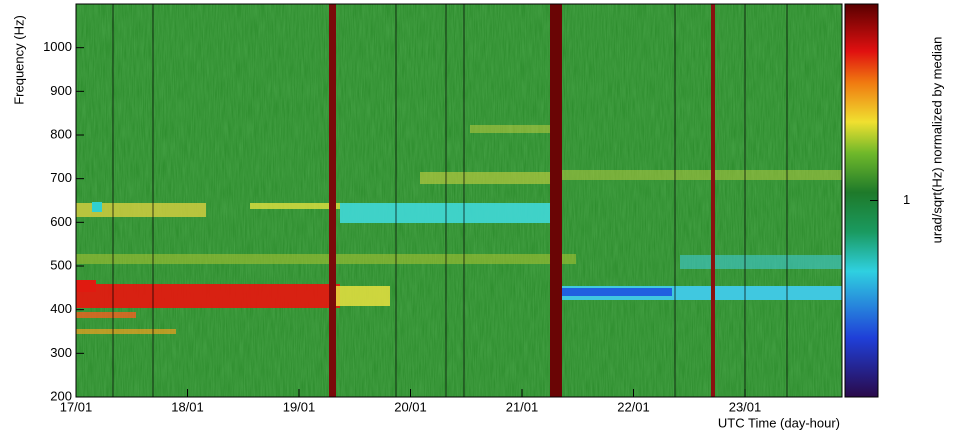 The height and width of the screenshot is (432, 954). What do you see at coordinates (745, 406) in the screenshot?
I see `x-tick-label: 23/01` at bounding box center [745, 406].